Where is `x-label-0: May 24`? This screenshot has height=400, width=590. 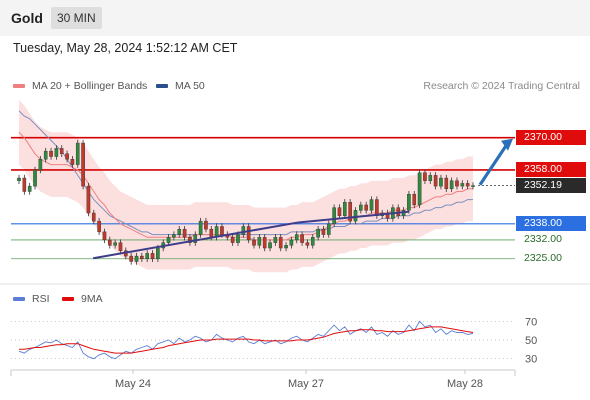 x-label-0: May 24 is located at coordinates (133, 384).